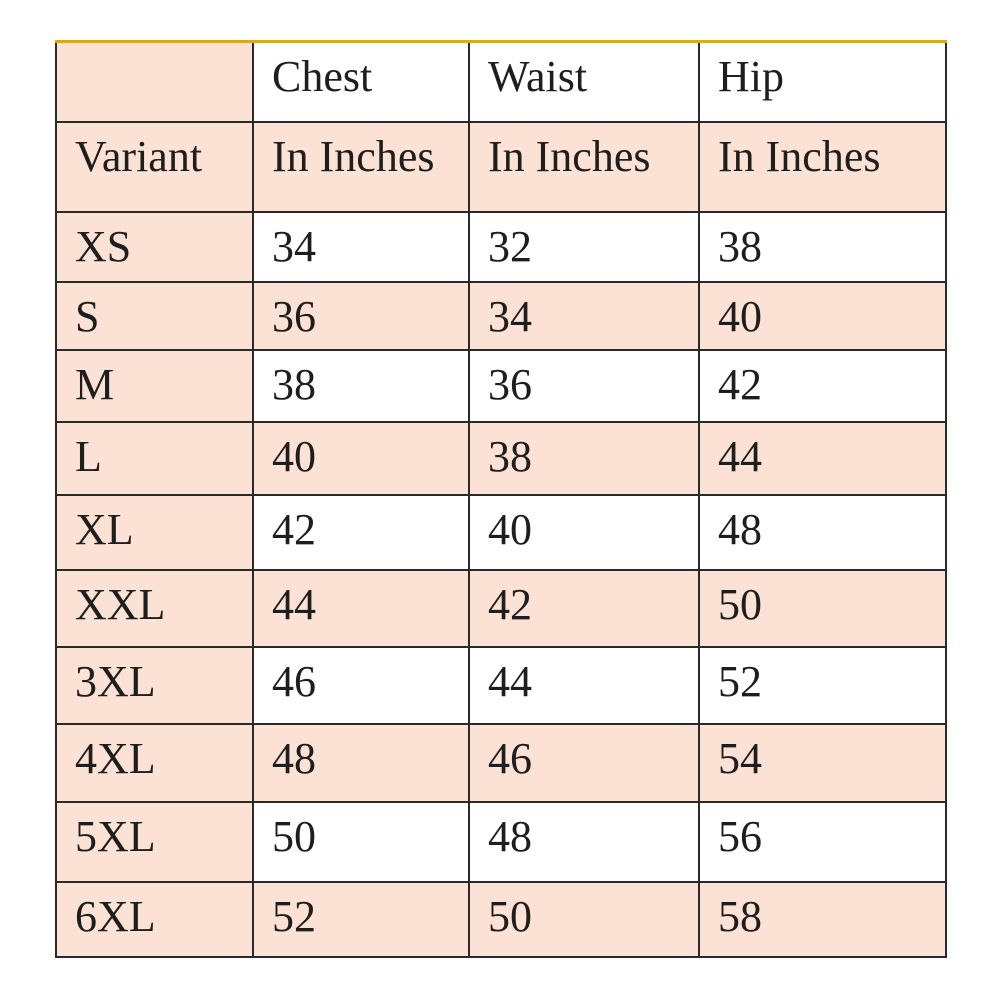  What do you see at coordinates (822, 81) in the screenshot?
I see `header-cell-hip: Hip` at bounding box center [822, 81].